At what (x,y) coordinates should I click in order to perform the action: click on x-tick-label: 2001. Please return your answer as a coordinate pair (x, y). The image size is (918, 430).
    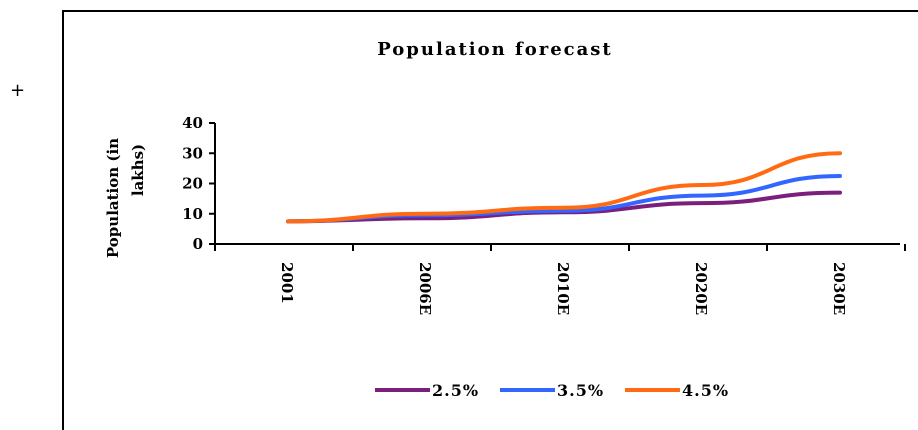
    Looking at the image, I should click on (287, 283).